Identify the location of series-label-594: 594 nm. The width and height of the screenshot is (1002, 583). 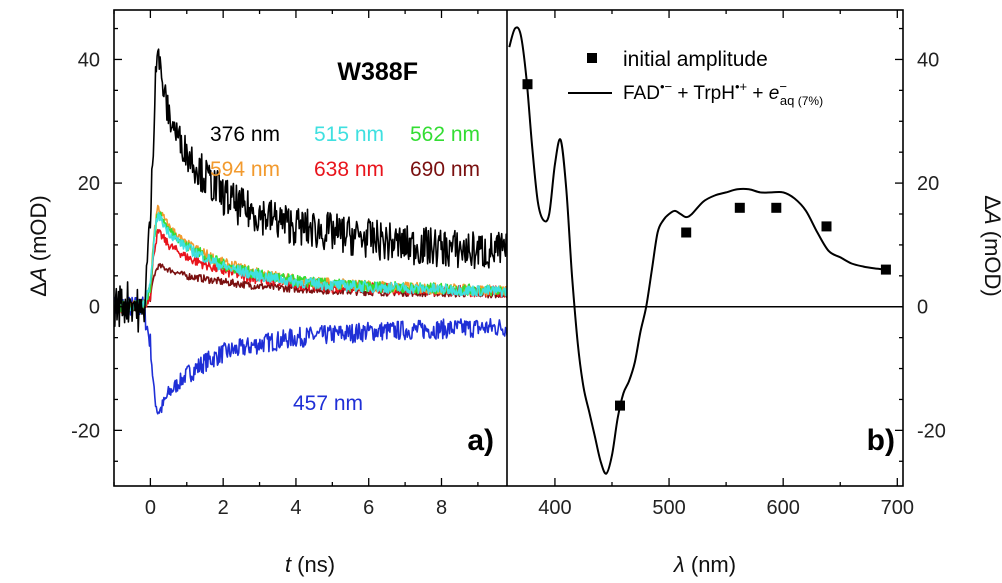
(245, 169).